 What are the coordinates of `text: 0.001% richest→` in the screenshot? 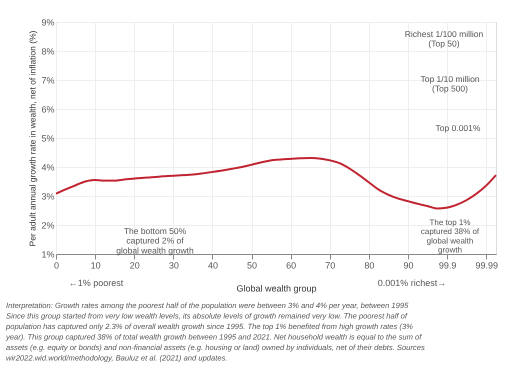 It's located at (412, 283).